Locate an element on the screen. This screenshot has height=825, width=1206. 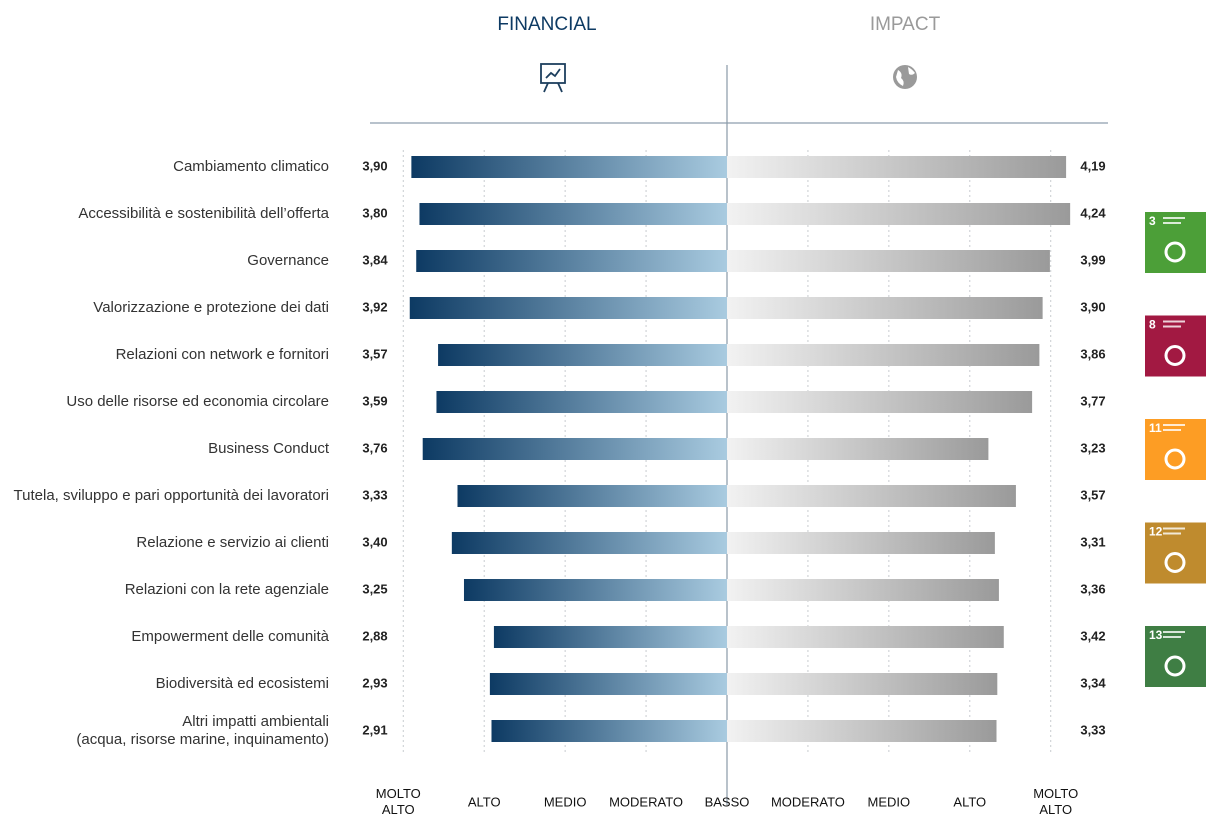
x-tick-label: BASSO is located at coordinates (727, 801).